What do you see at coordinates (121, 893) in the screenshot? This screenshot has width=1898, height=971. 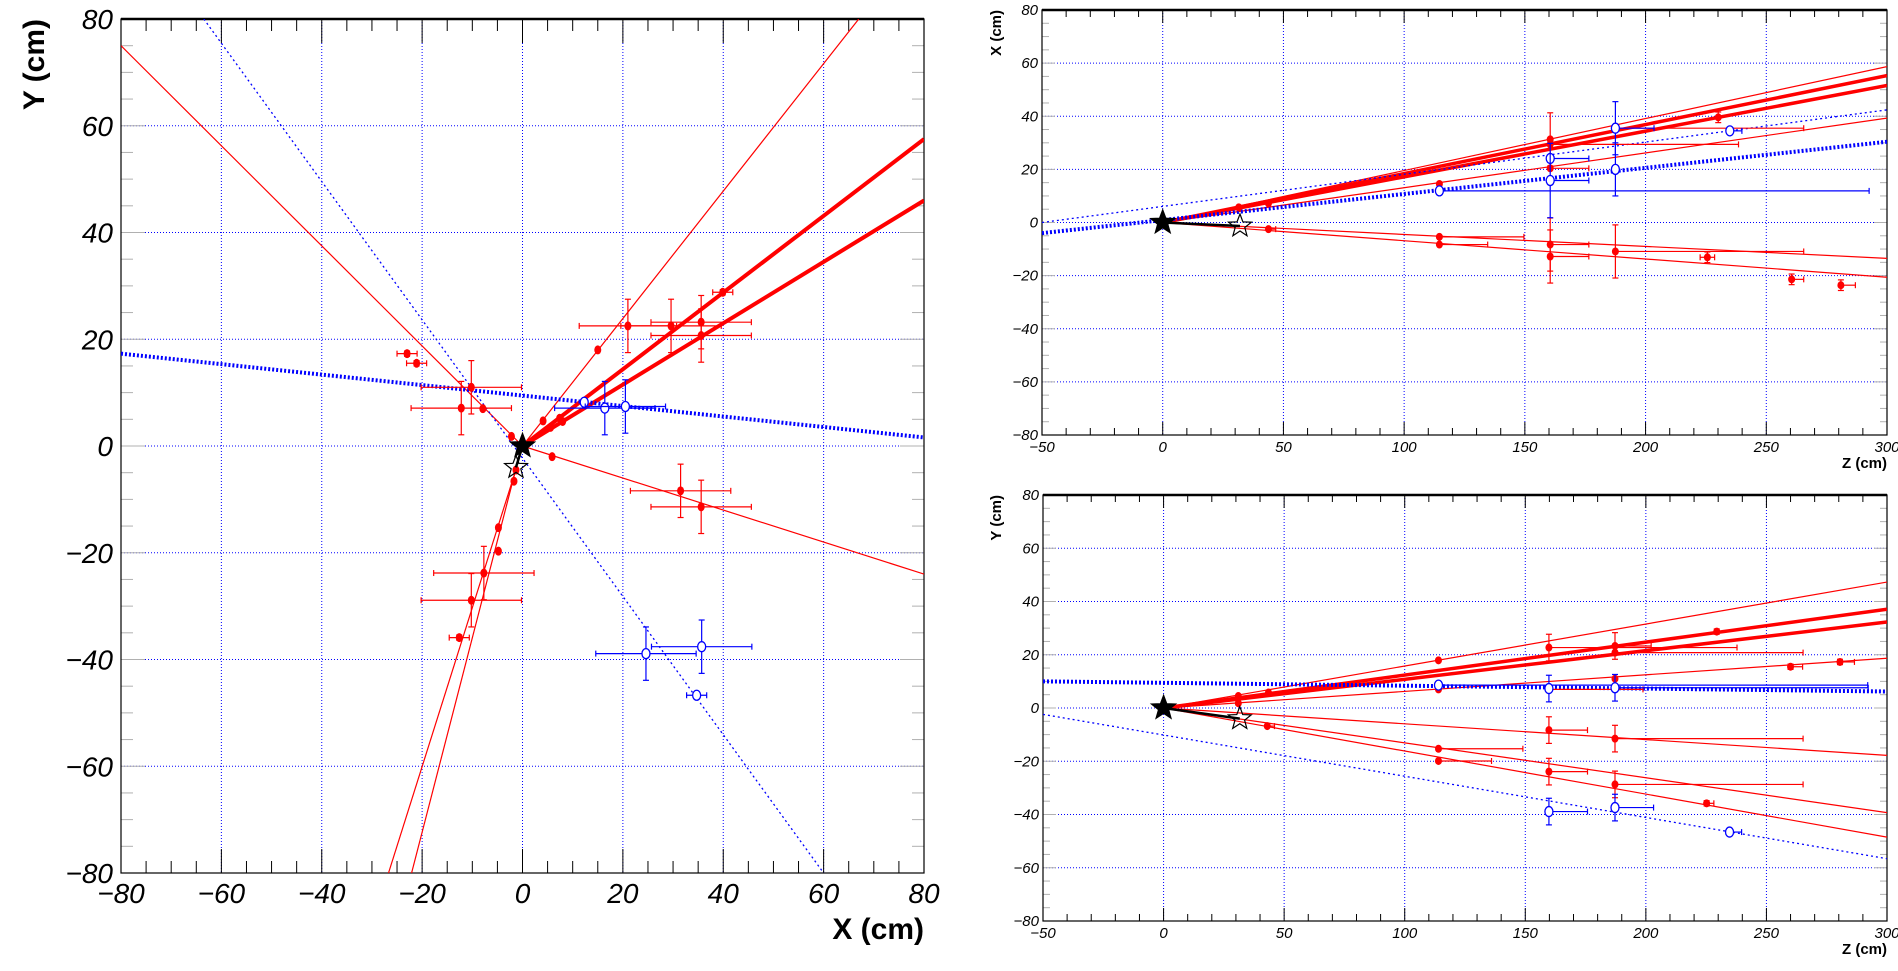 I see `x-tick-label: −80` at bounding box center [121, 893].